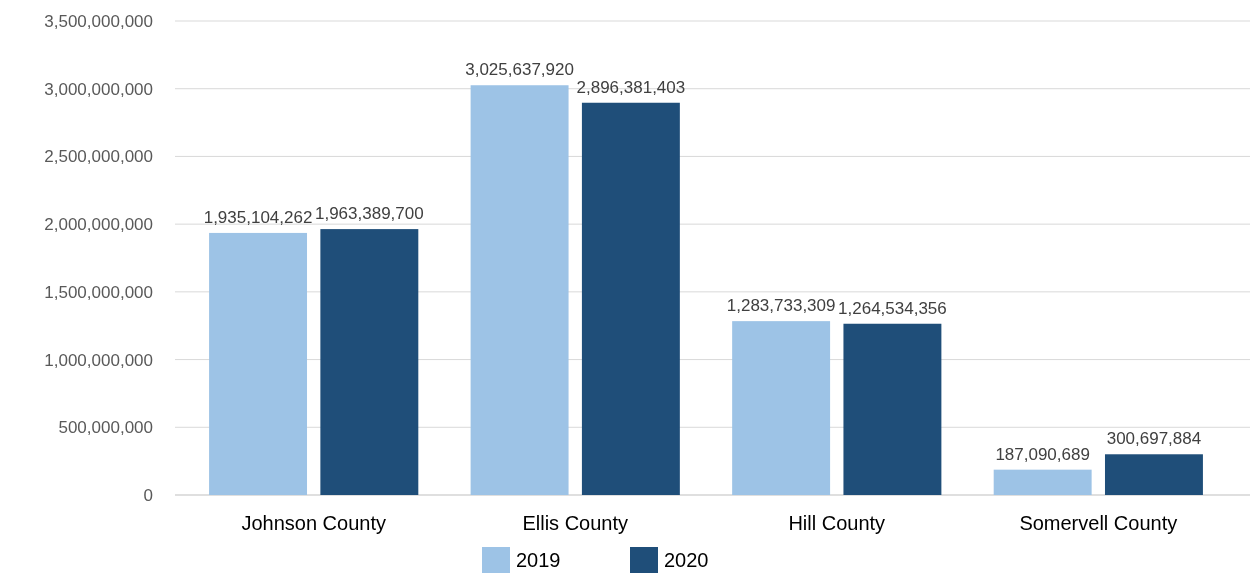  What do you see at coordinates (1042, 454) in the screenshot?
I see `data-label: 187,090,689` at bounding box center [1042, 454].